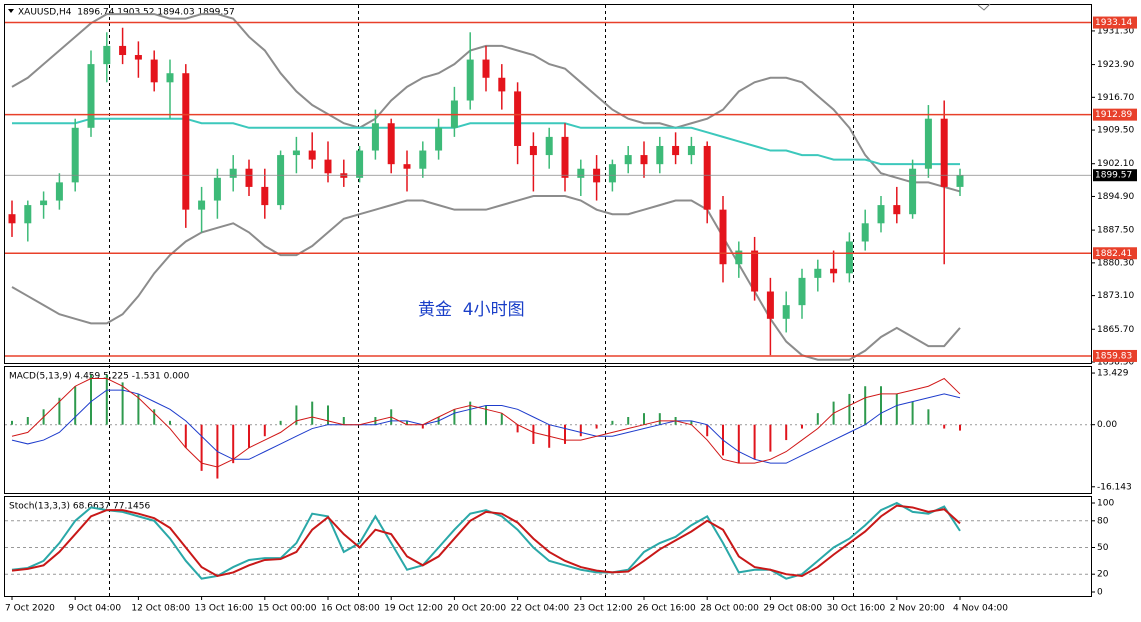 The width and height of the screenshot is (1141, 622). What do you see at coordinates (99, 377) in the screenshot?
I see `macd-label: MACD(5,13,9) 4.459 5.225 -1.531 0.000` at bounding box center [99, 377].